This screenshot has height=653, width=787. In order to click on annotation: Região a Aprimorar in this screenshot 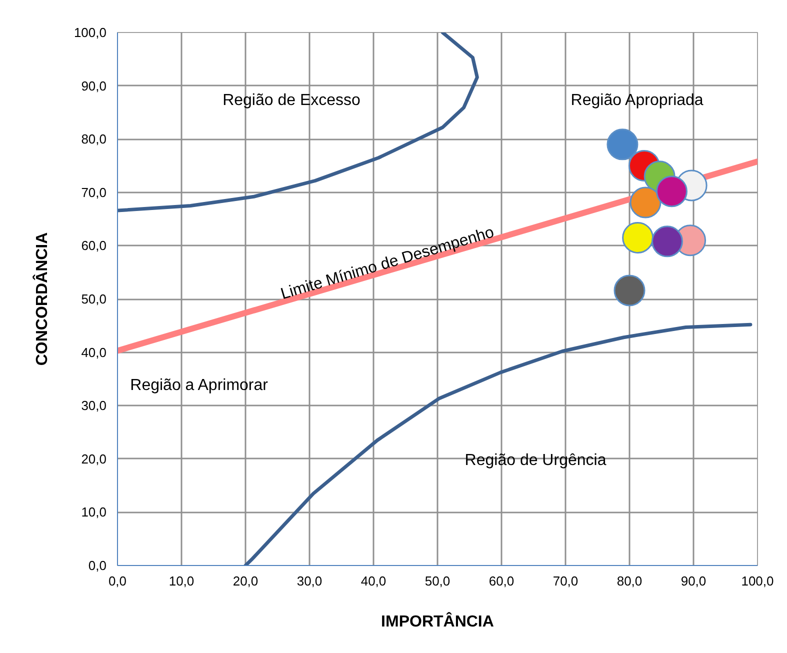, I will do `click(199, 385)`.